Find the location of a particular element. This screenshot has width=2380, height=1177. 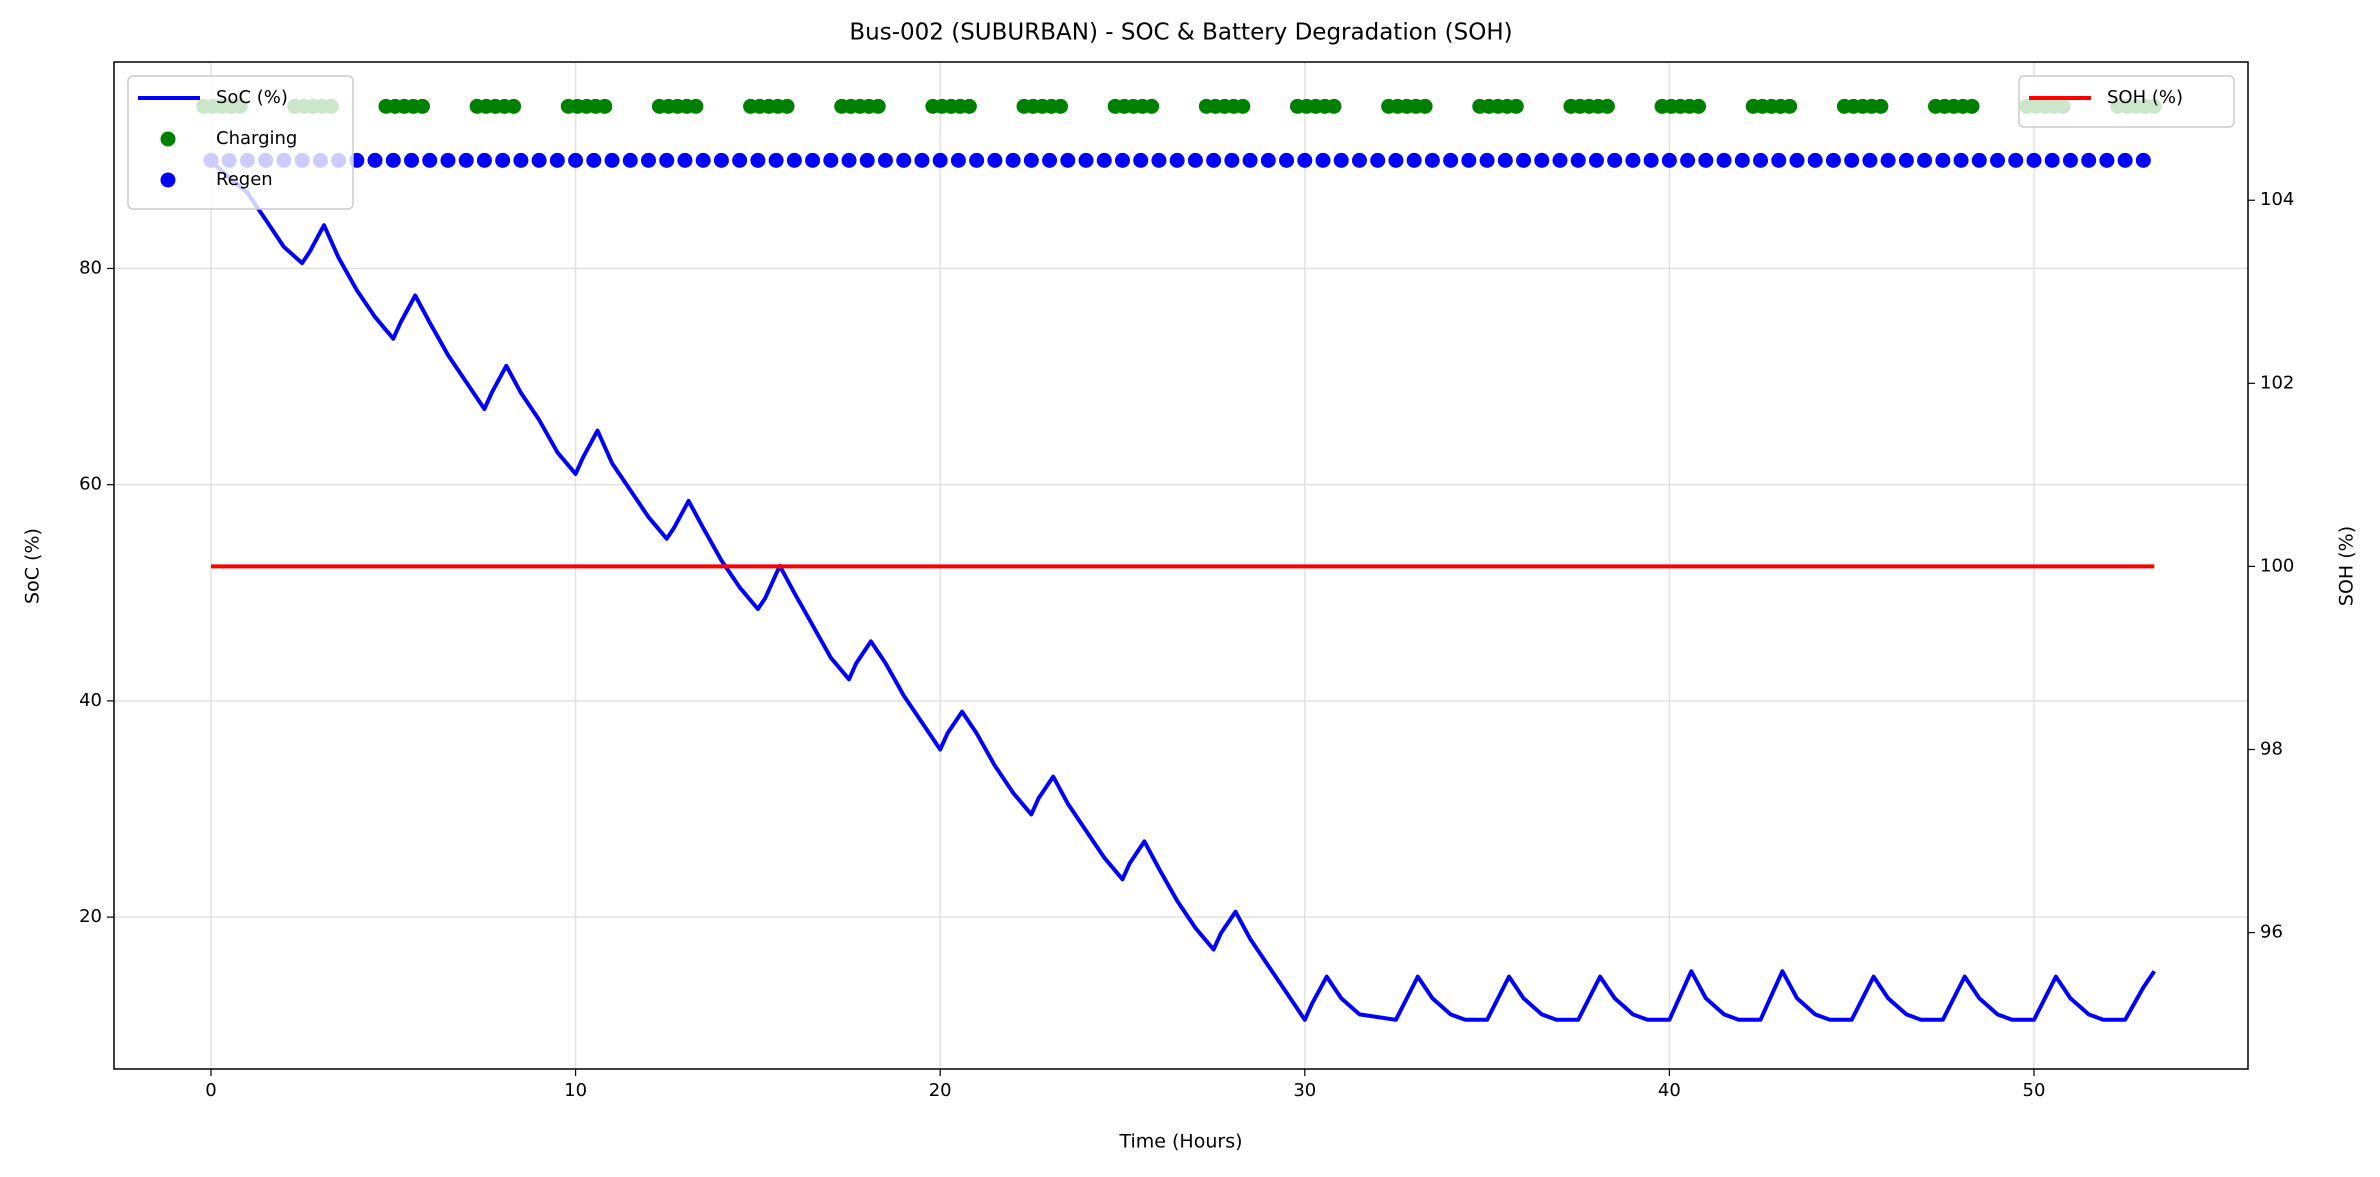

x-tick-label: 40 is located at coordinates (1669, 1090).